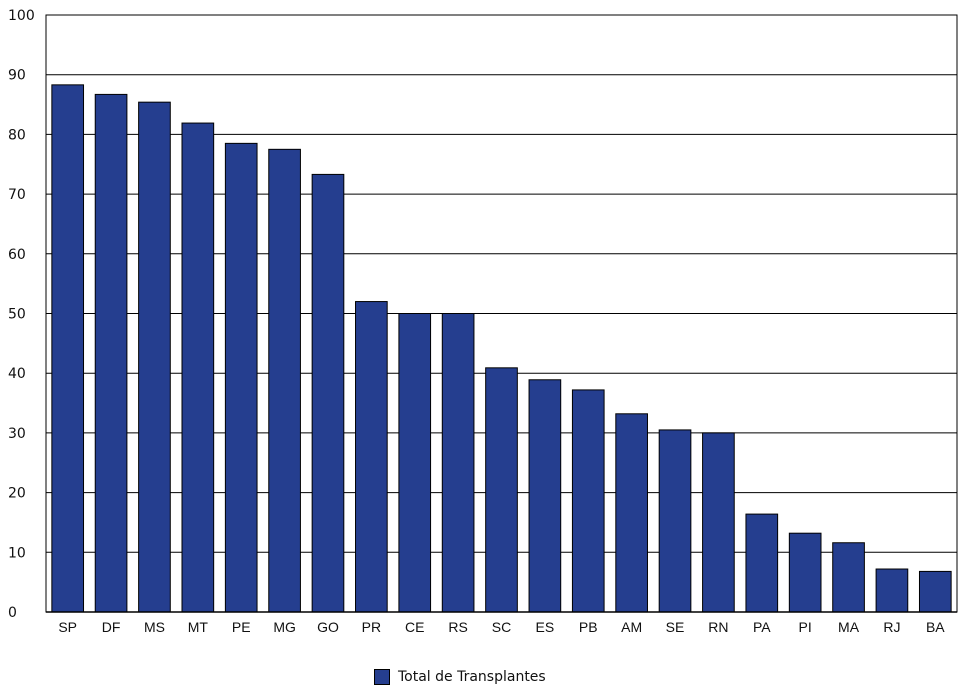  What do you see at coordinates (198, 627) in the screenshot?
I see `x-tick-label: MT` at bounding box center [198, 627].